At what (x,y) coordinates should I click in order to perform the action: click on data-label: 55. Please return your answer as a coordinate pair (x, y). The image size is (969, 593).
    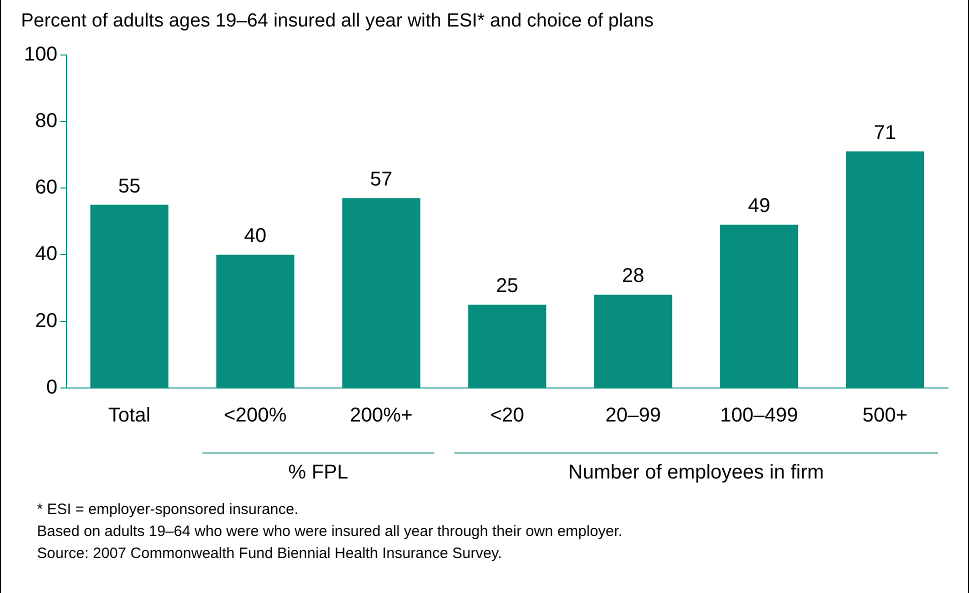
    Looking at the image, I should click on (129, 186).